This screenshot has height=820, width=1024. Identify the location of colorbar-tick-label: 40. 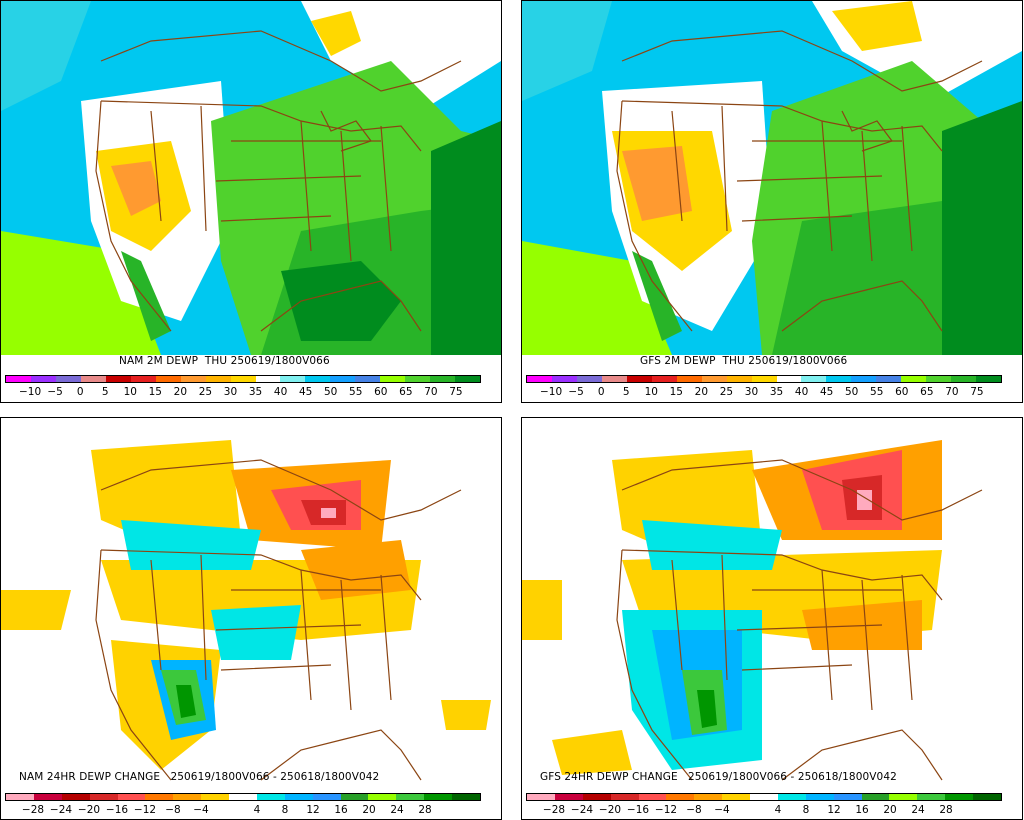
(801, 392).